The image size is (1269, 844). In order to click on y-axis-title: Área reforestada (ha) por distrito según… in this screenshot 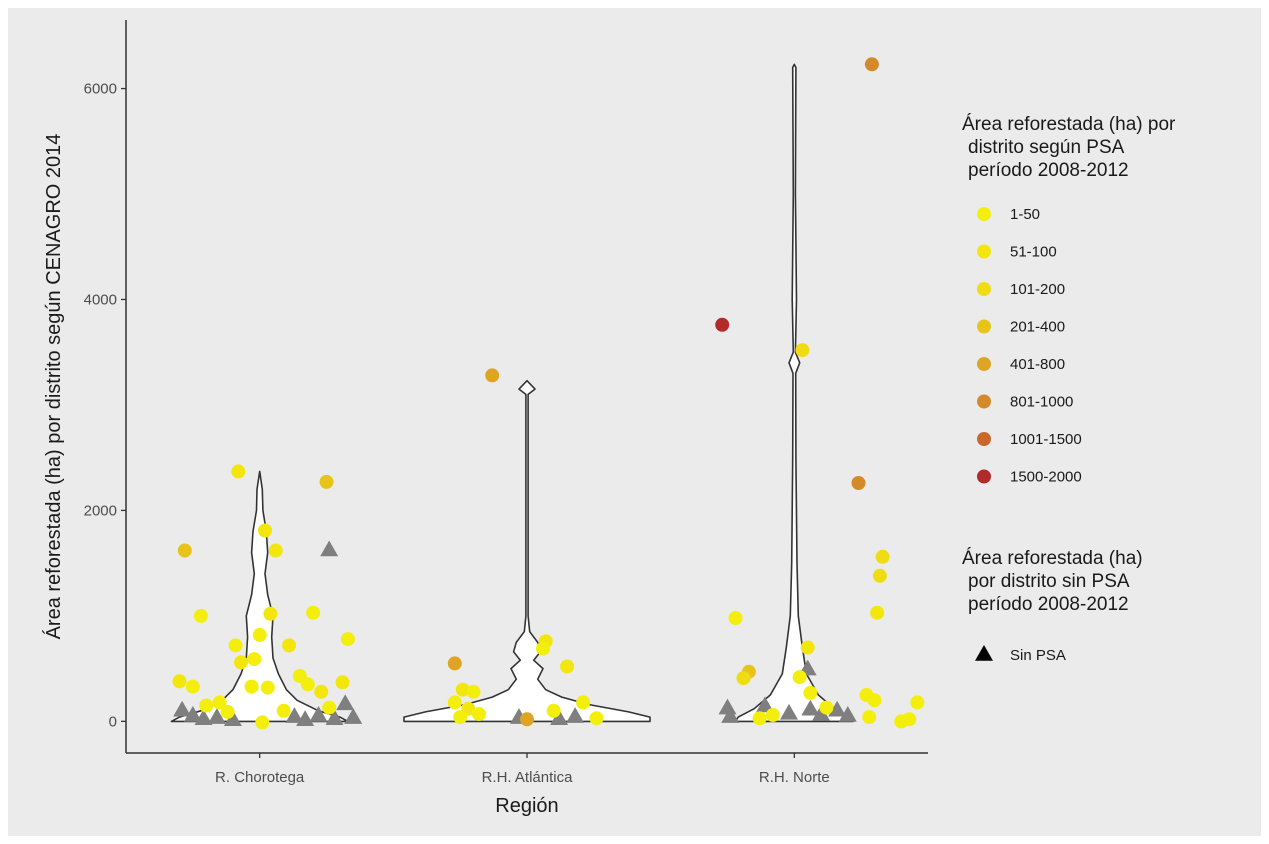, I will do `click(53, 387)`.